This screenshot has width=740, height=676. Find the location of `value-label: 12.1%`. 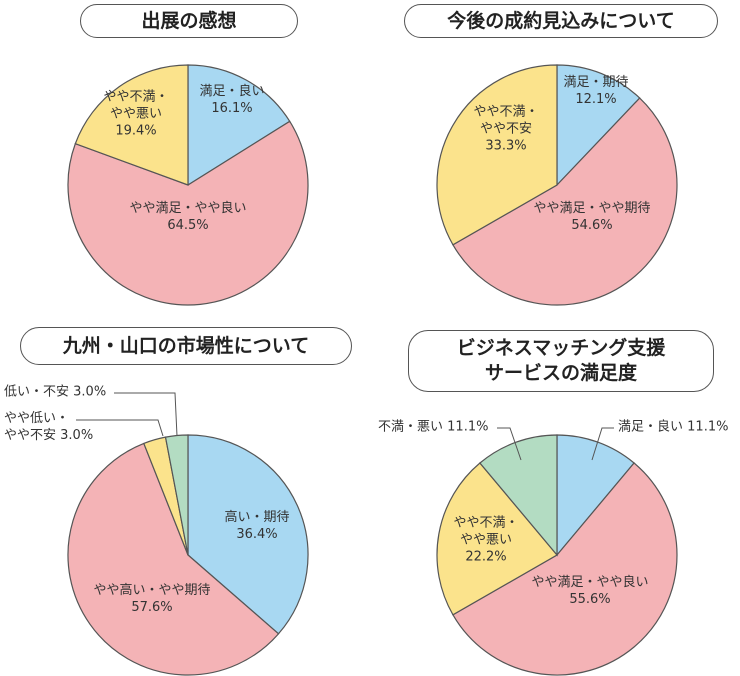

value-label: 12.1% is located at coordinates (596, 99).